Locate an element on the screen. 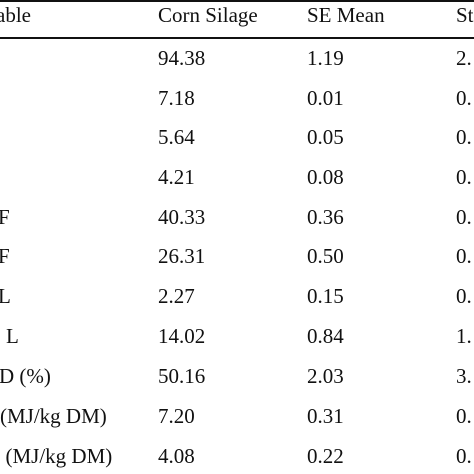 The height and width of the screenshot is (474, 474). table-row-4-st: 0. is located at coordinates (464, 217).